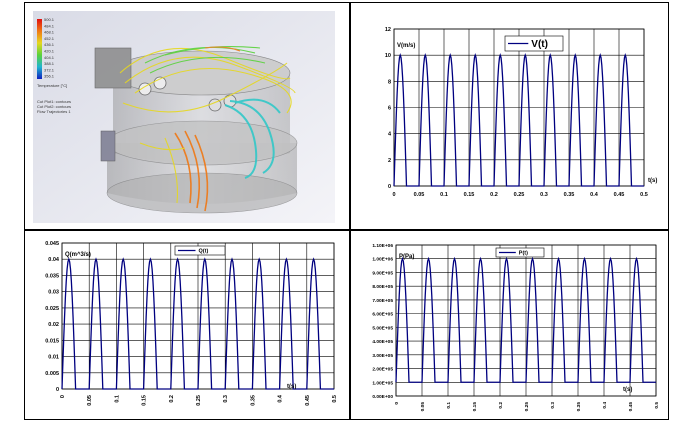 The height and width of the screenshot is (423, 693). What do you see at coordinates (388, 30) in the screenshot?
I see `y-tick-label: 12` at bounding box center [388, 30].